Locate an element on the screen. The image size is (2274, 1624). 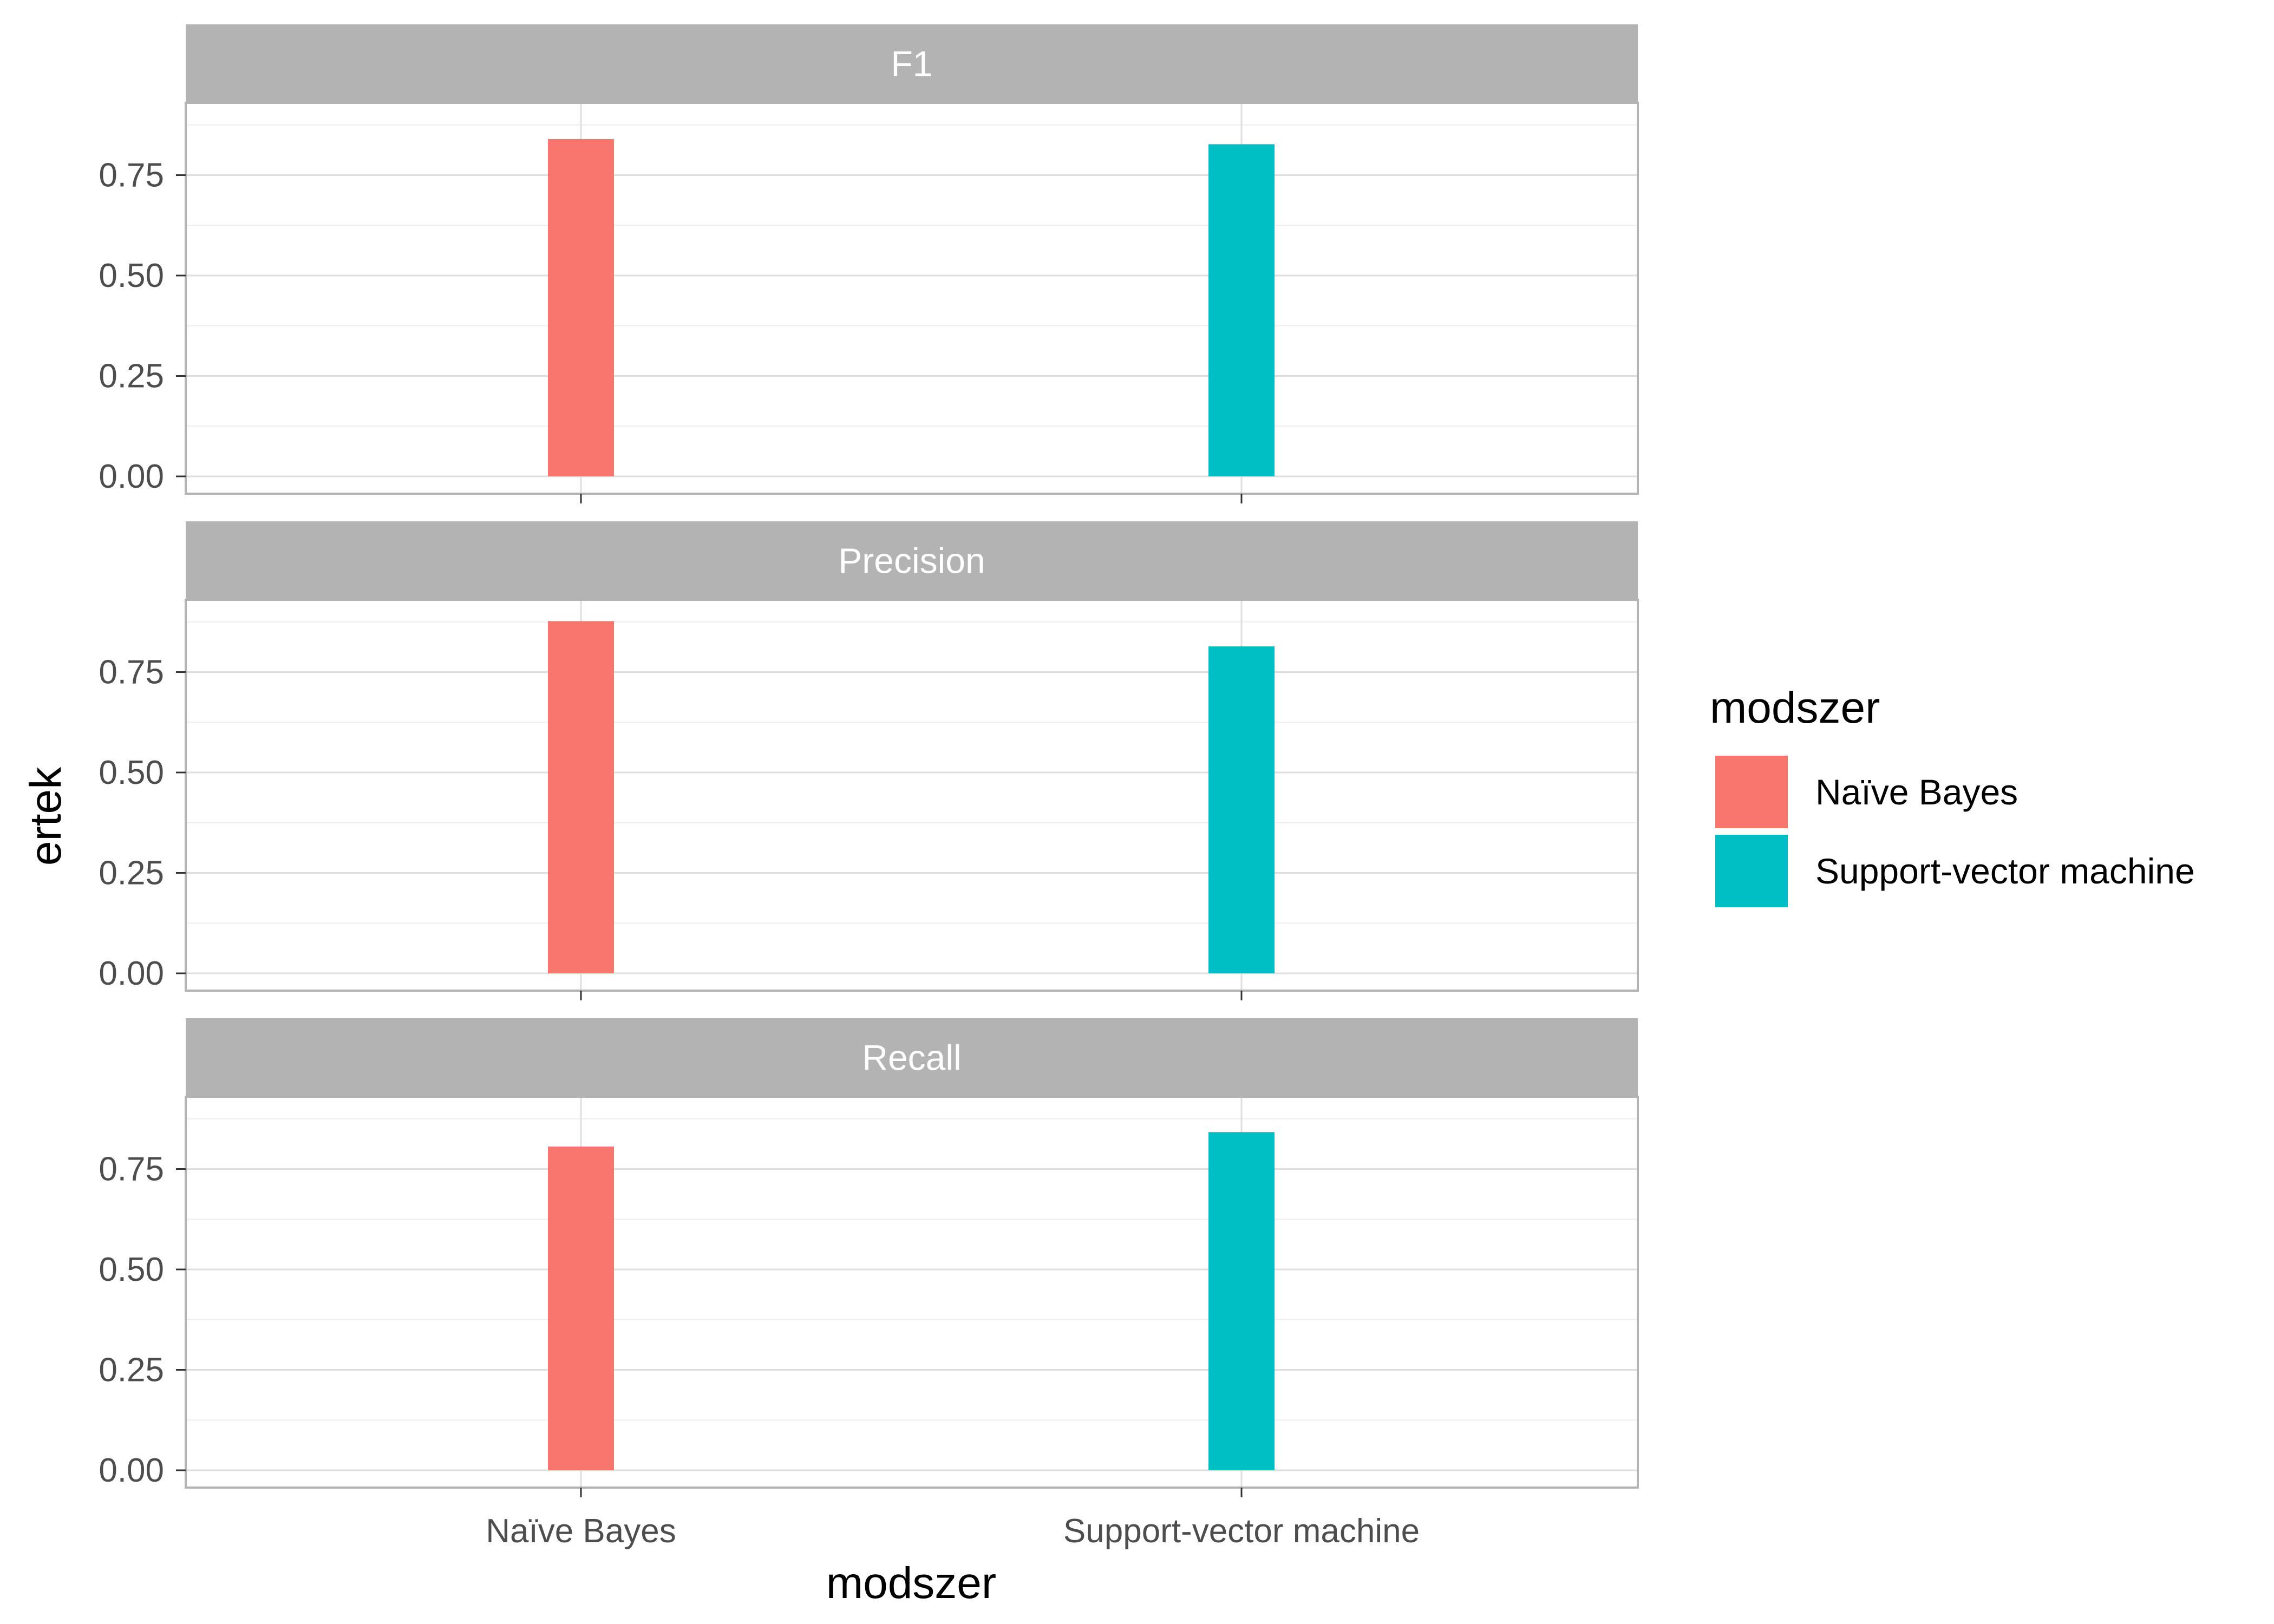
facet-strip-label: F1 is located at coordinates (912, 64).